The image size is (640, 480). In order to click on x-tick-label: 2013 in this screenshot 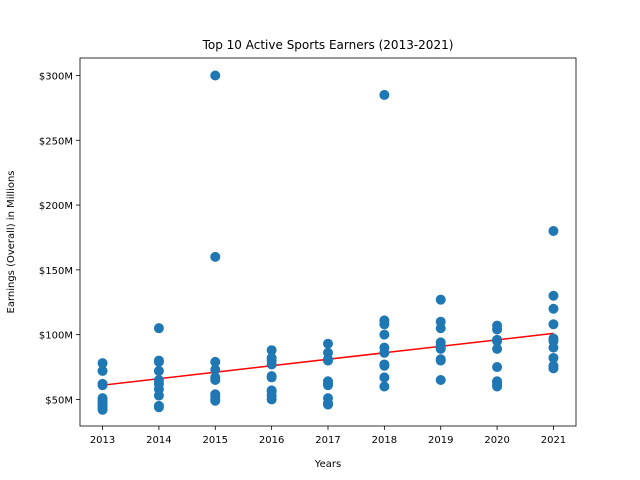, I will do `click(102, 440)`.